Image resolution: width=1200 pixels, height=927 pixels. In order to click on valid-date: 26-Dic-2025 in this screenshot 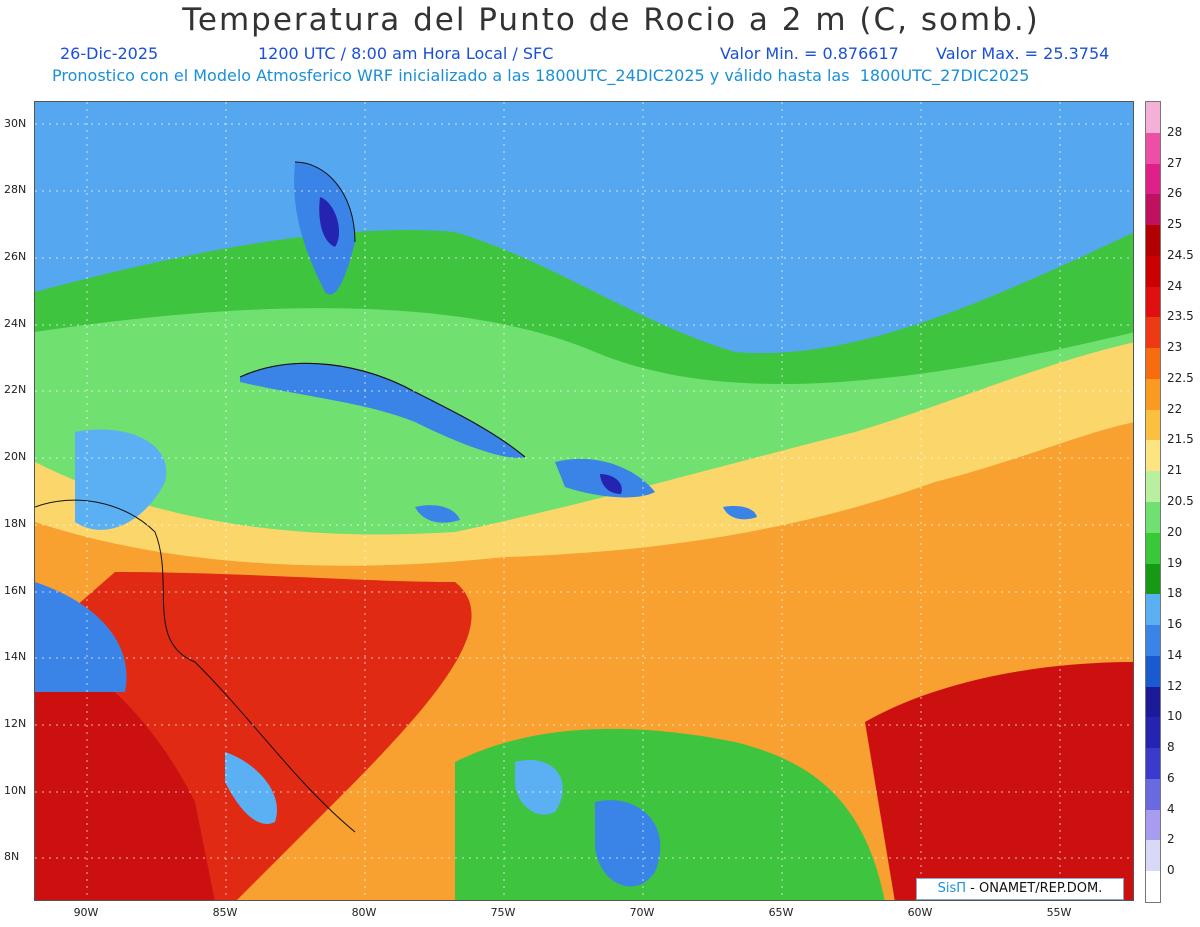, I will do `click(109, 53)`.